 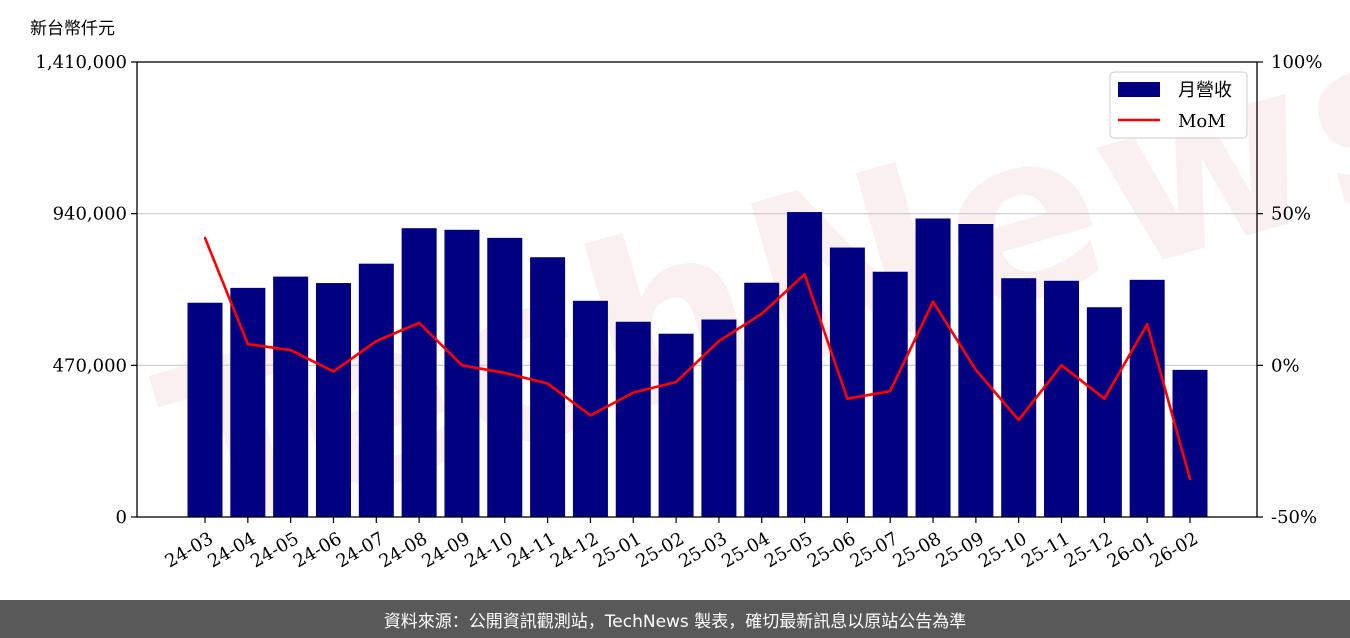 What do you see at coordinates (360, 550) in the screenshot?
I see `x-tick-label: 24-07` at bounding box center [360, 550].